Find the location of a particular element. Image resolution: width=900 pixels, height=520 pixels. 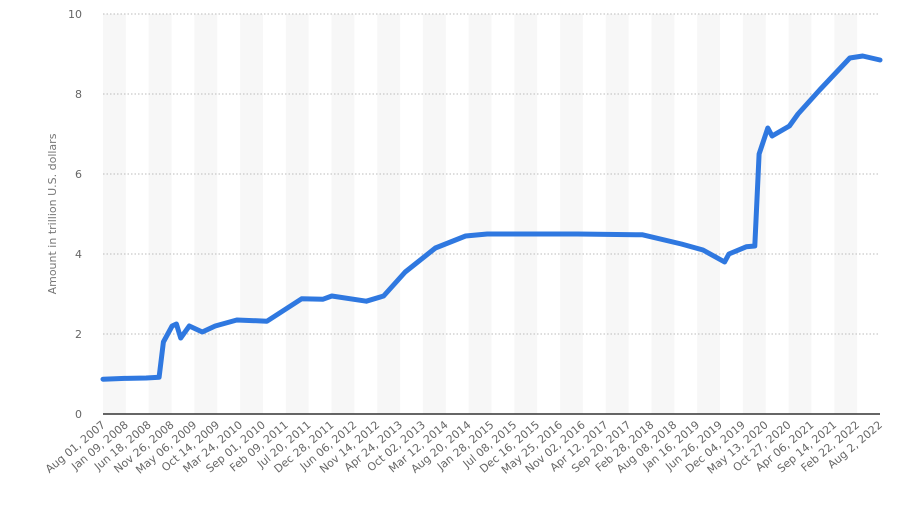

y-tick-label: 6 is located at coordinates (78, 174).